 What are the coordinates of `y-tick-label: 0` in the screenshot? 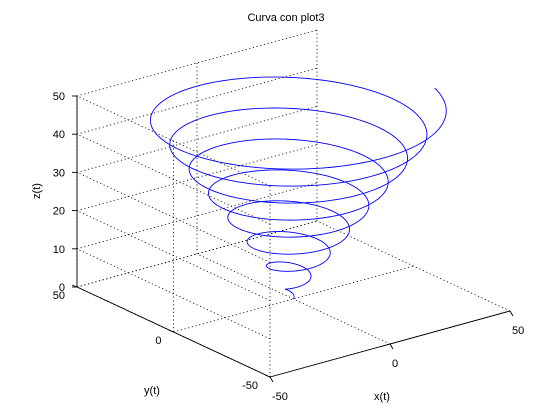 It's located at (158, 341).